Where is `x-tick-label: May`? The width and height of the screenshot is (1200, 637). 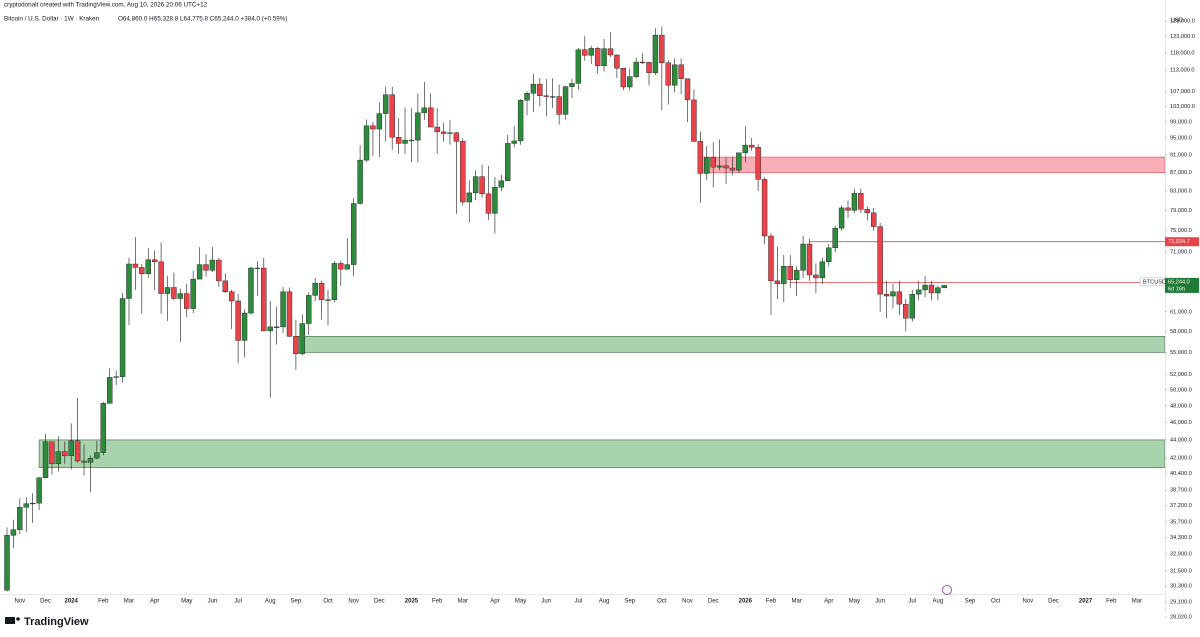
x-tick-label: May is located at coordinates (520, 602).